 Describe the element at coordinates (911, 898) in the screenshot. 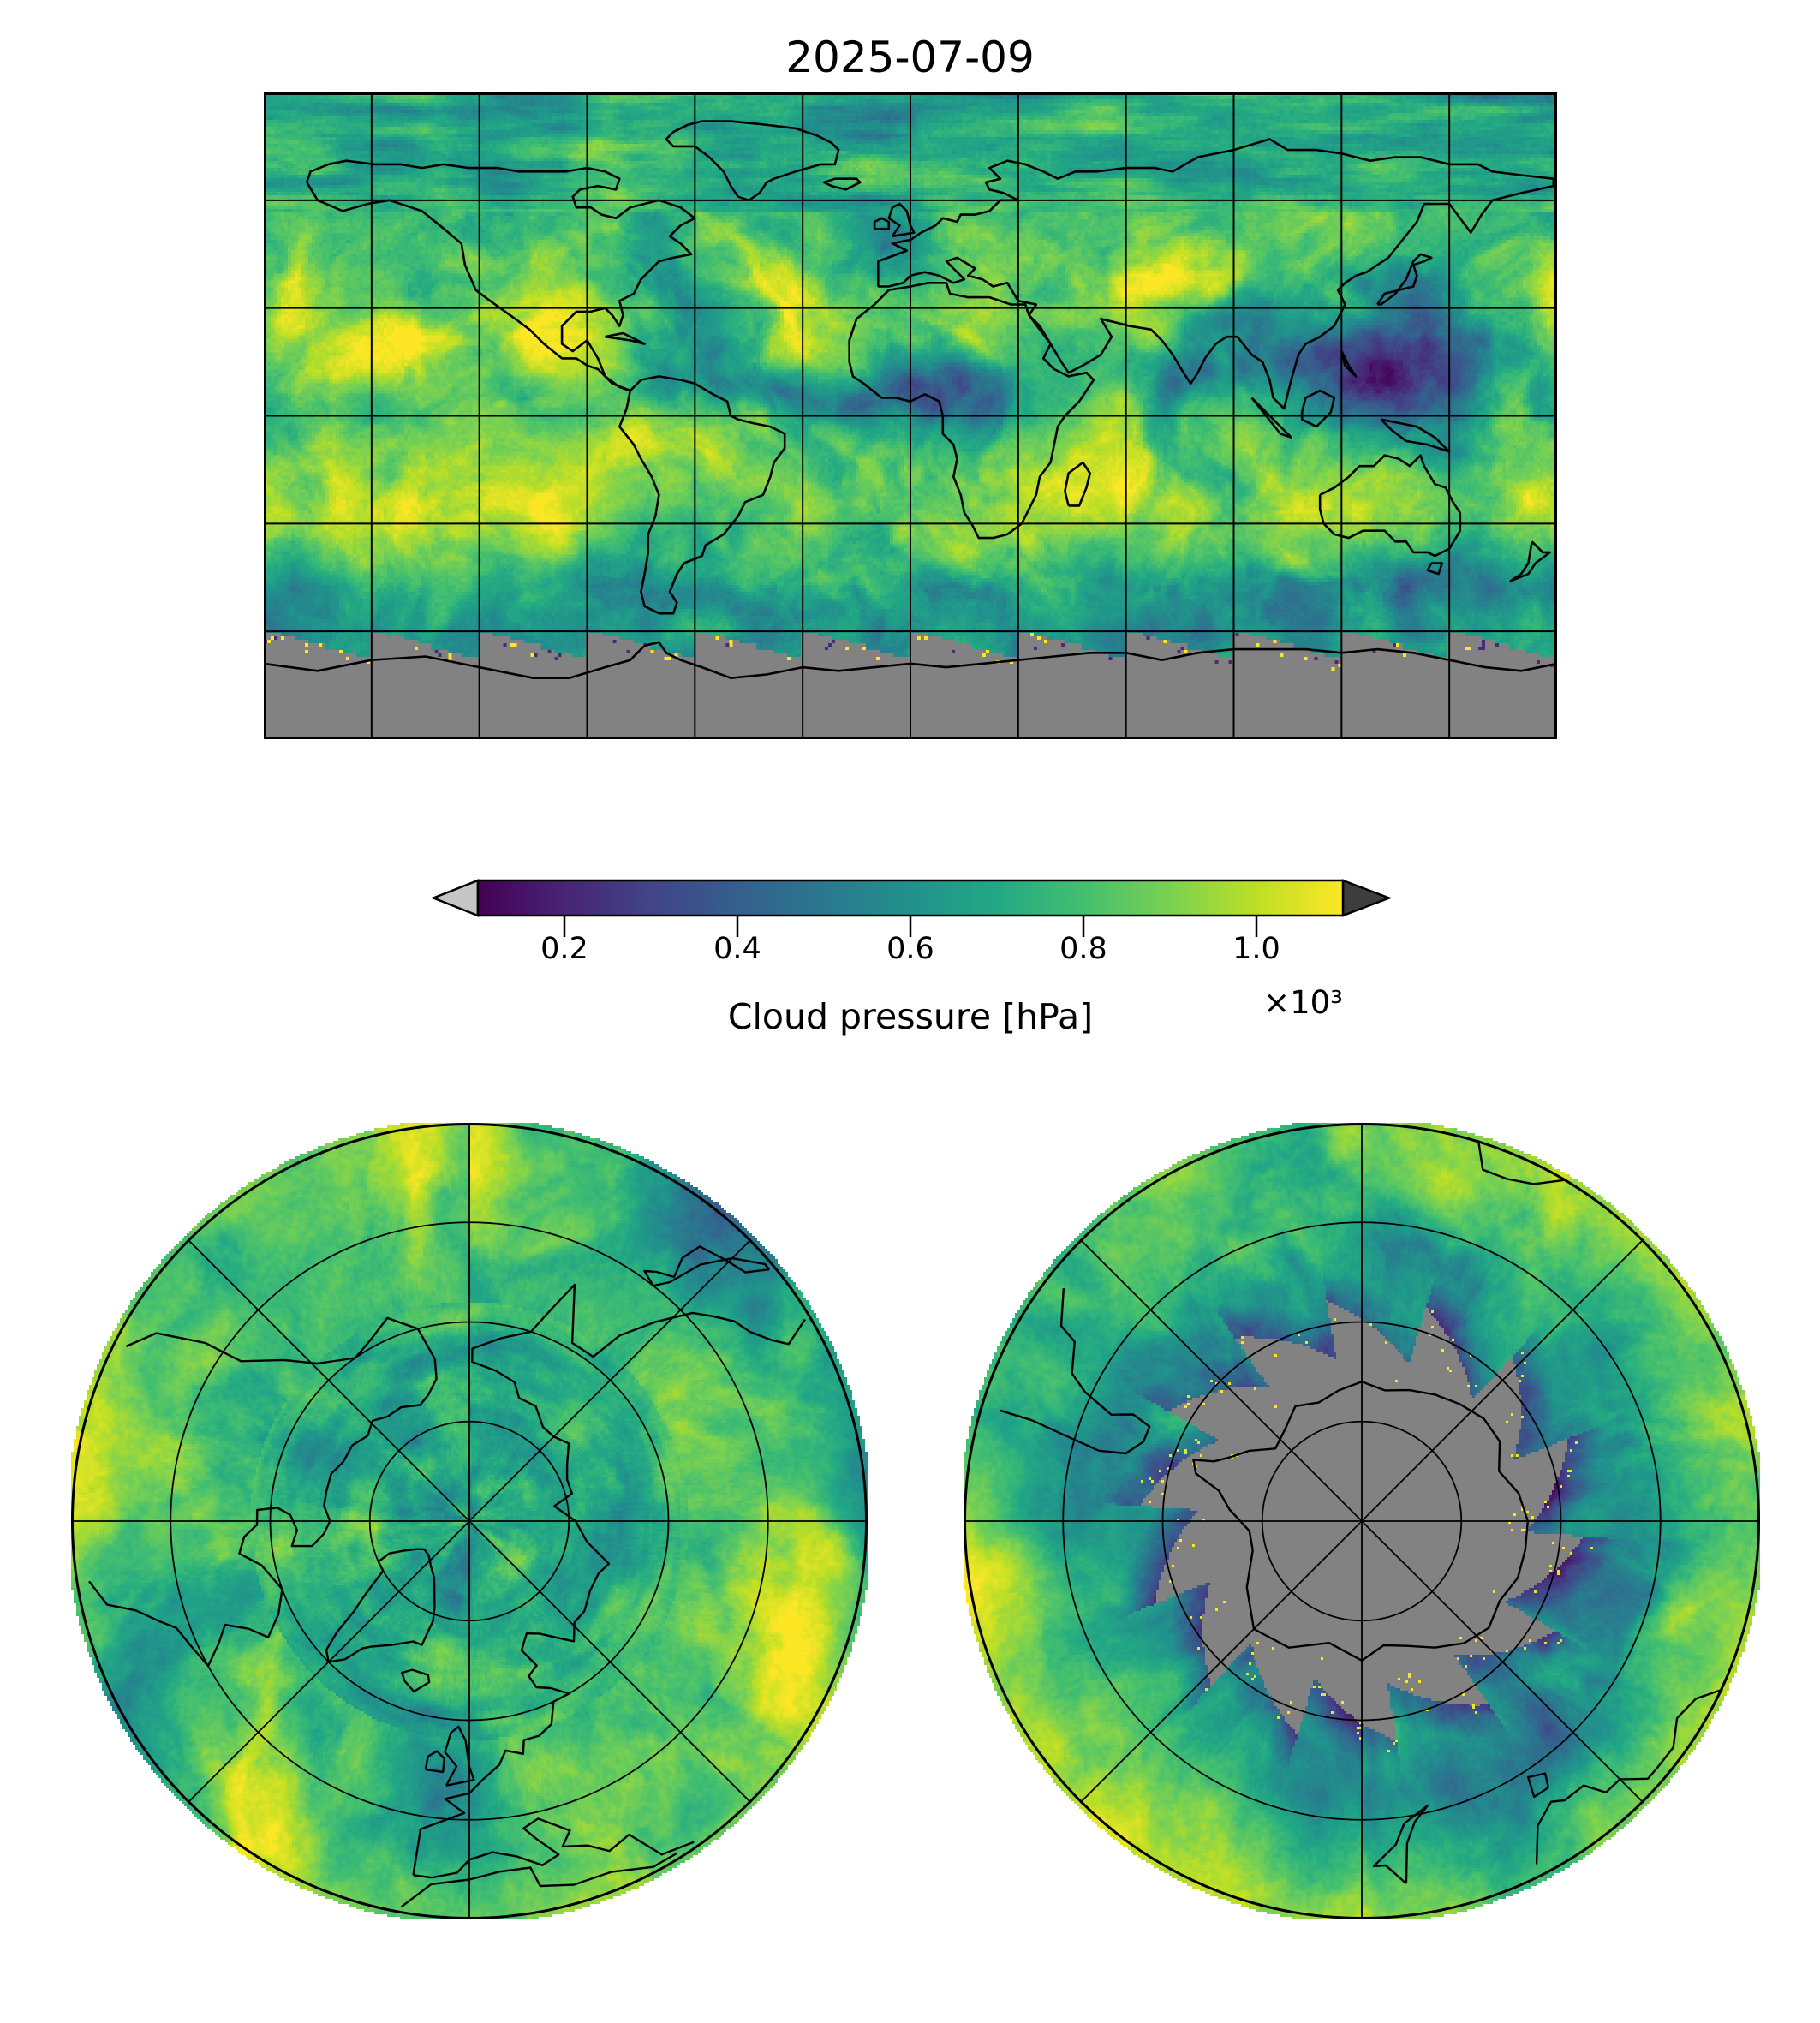

I see `colorbar-gradient-bar` at that location.